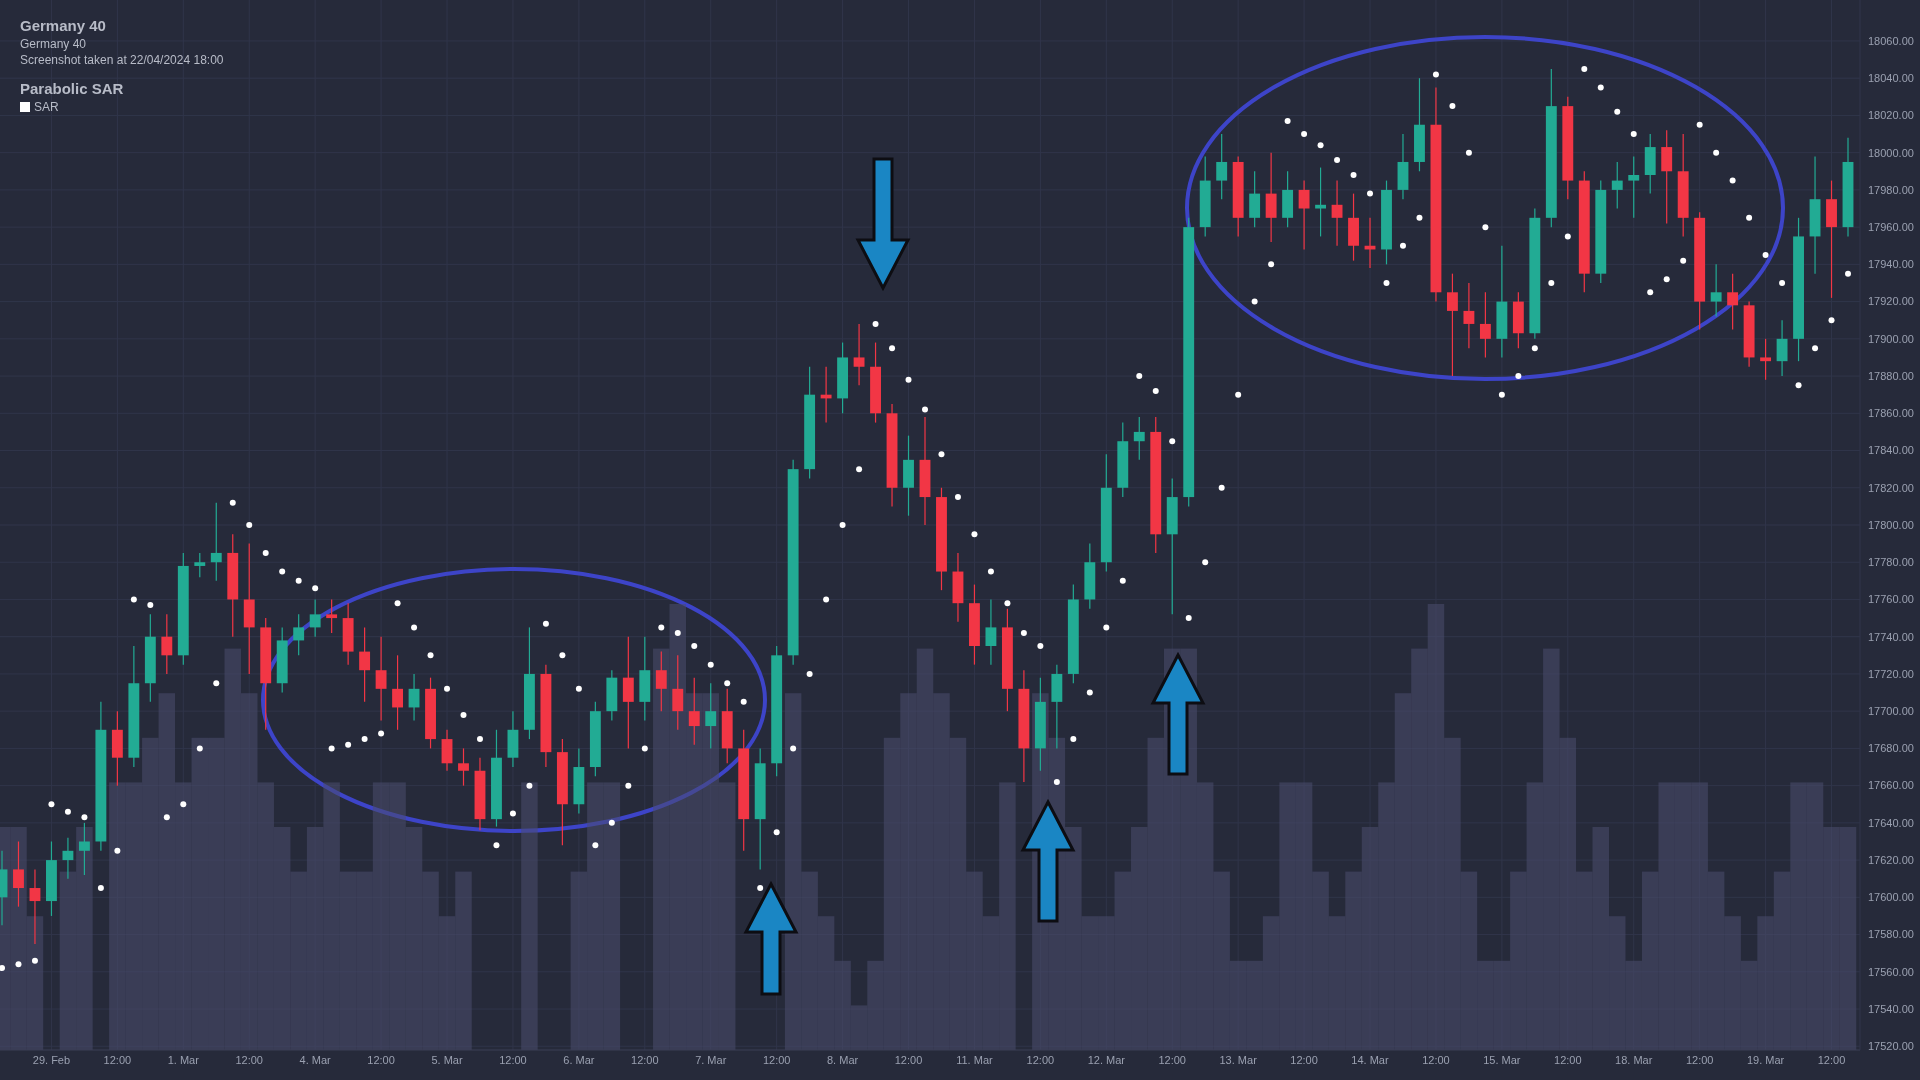 The width and height of the screenshot is (1920, 1080). Describe the element at coordinates (1891, 1008) in the screenshot. I see `y-tick-label: 17540.00` at that location.